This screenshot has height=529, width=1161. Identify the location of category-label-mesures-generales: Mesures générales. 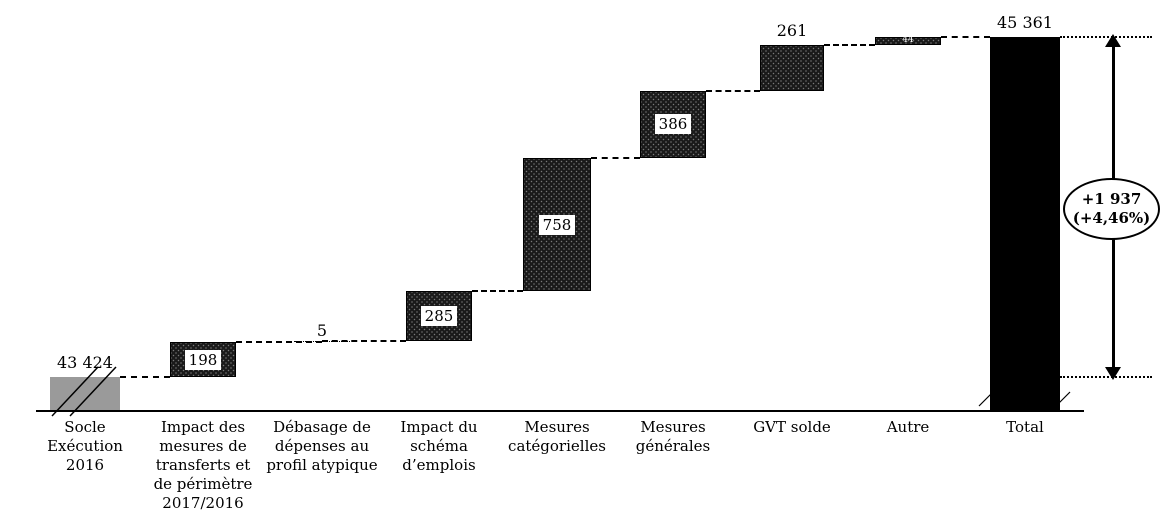
(673, 436).